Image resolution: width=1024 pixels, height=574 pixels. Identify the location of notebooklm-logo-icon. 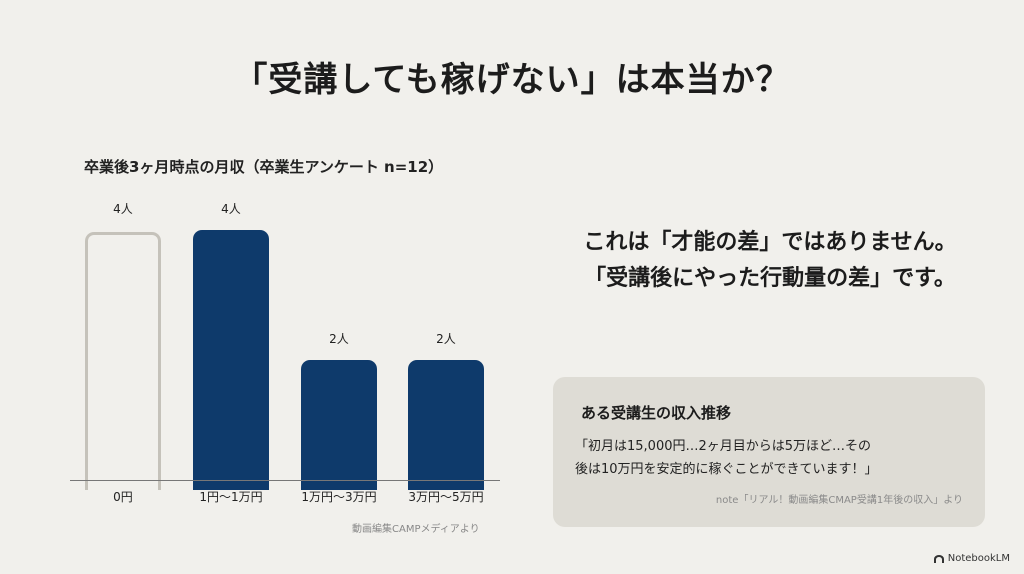
(938, 559).